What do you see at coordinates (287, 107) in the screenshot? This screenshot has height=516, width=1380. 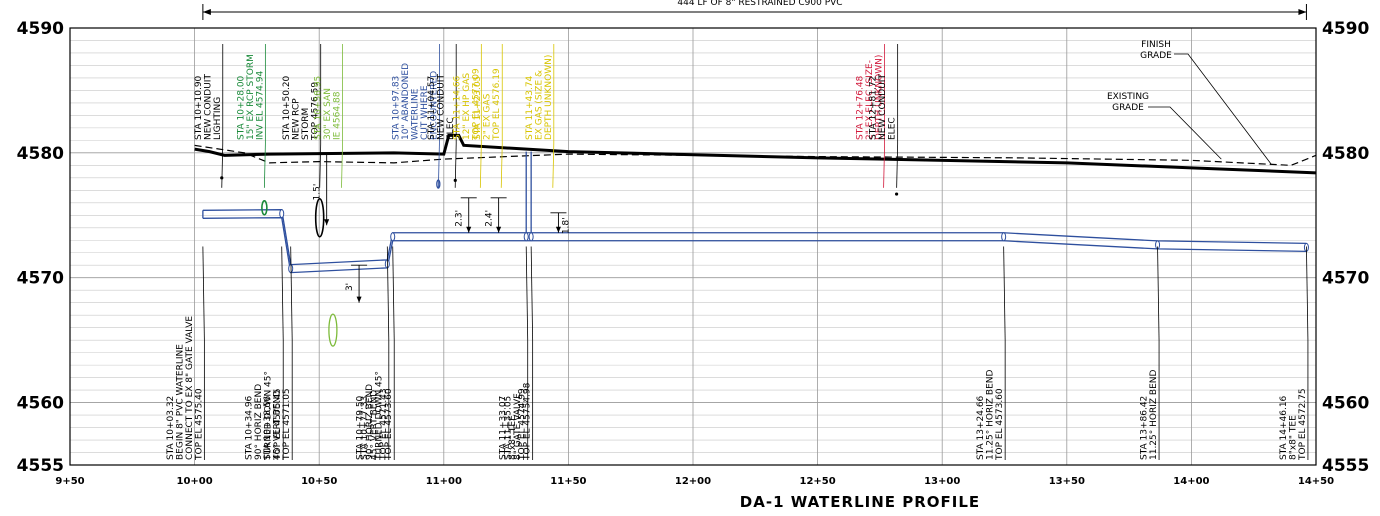 I see `upper-callout-text: STA 10+50.20` at bounding box center [287, 107].